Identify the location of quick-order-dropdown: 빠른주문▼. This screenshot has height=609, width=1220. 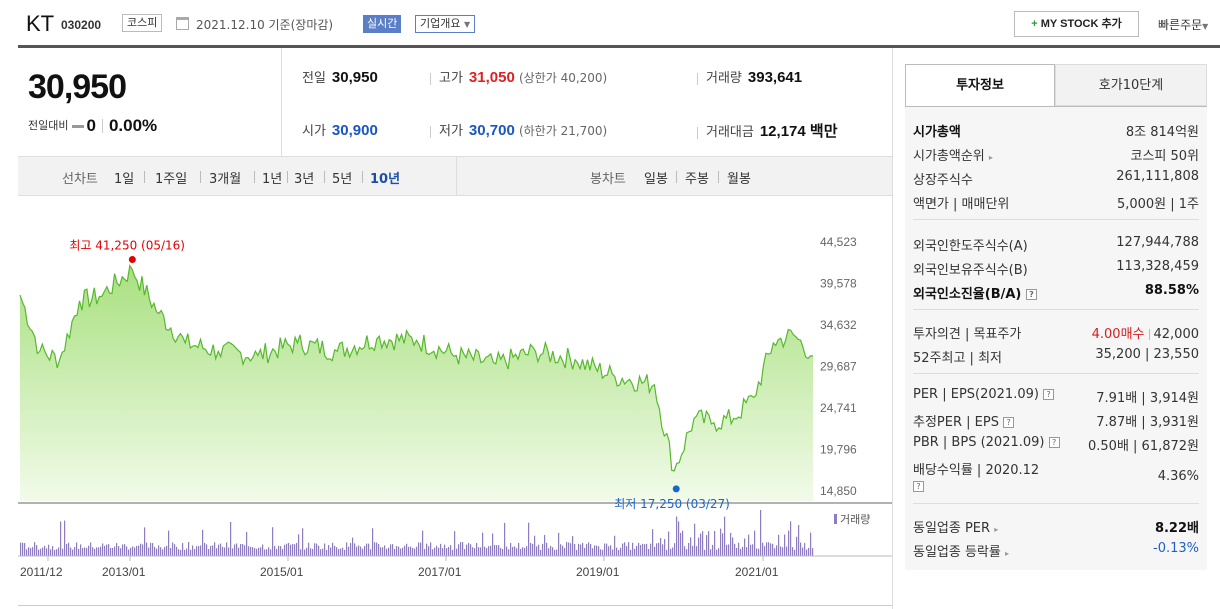
(1183, 24).